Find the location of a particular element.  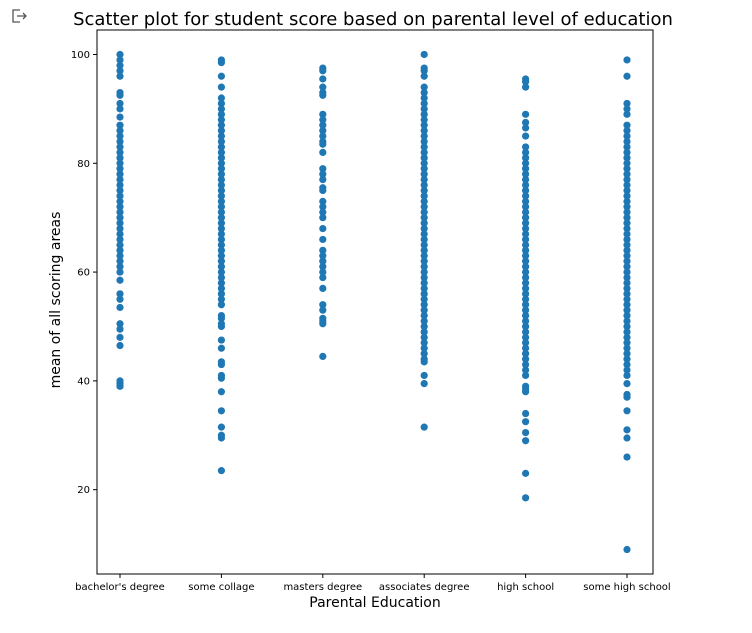

y-axis: 20 40 60 80 100 is located at coordinates (84, 273).